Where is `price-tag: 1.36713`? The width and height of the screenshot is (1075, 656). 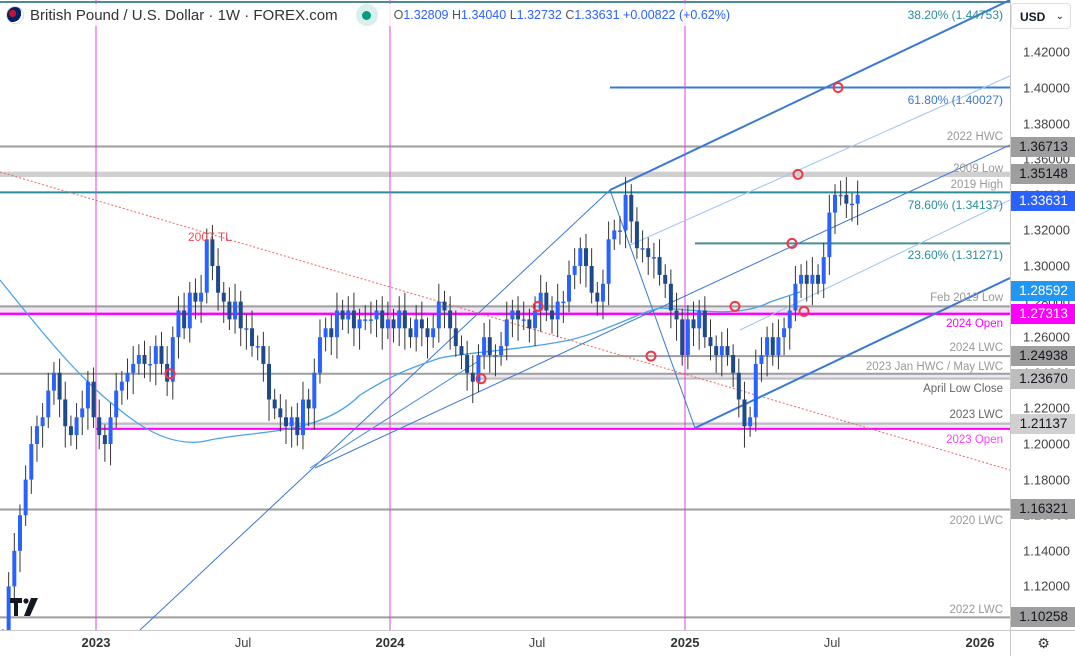 price-tag: 1.36713 is located at coordinates (1043, 146).